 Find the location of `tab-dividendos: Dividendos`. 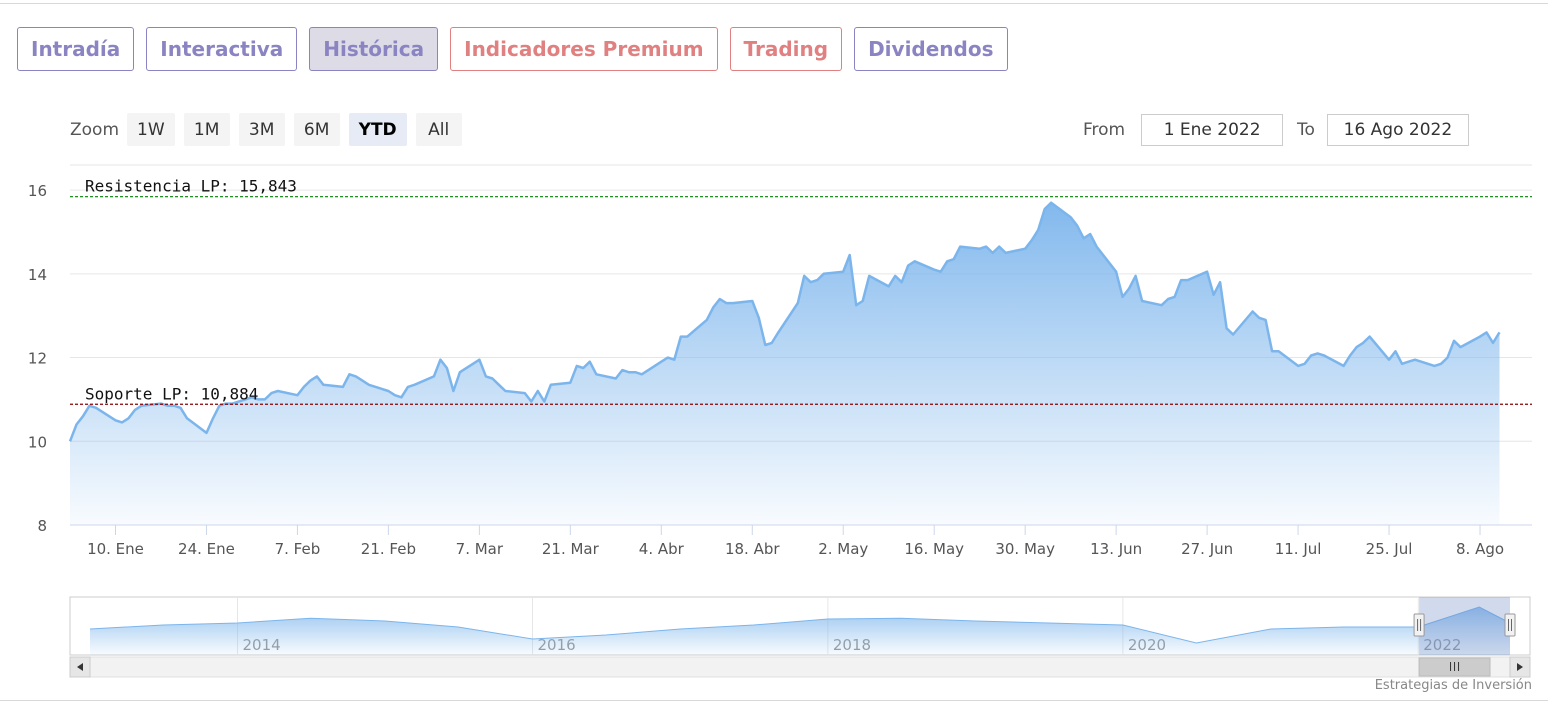

tab-dividendos: Dividendos is located at coordinates (931, 49).